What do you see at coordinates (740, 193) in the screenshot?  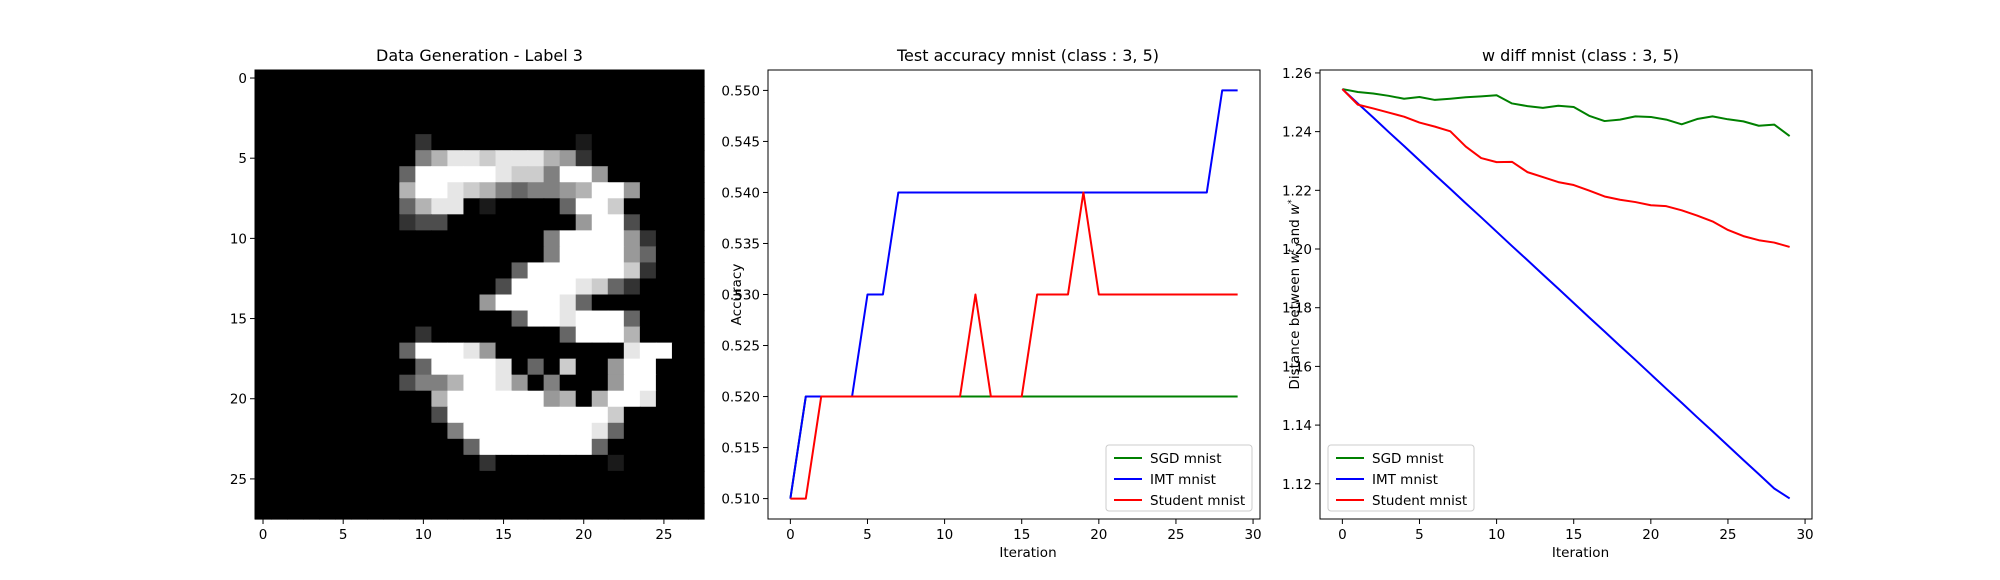 I see `y-tick-label: 0.540` at bounding box center [740, 193].